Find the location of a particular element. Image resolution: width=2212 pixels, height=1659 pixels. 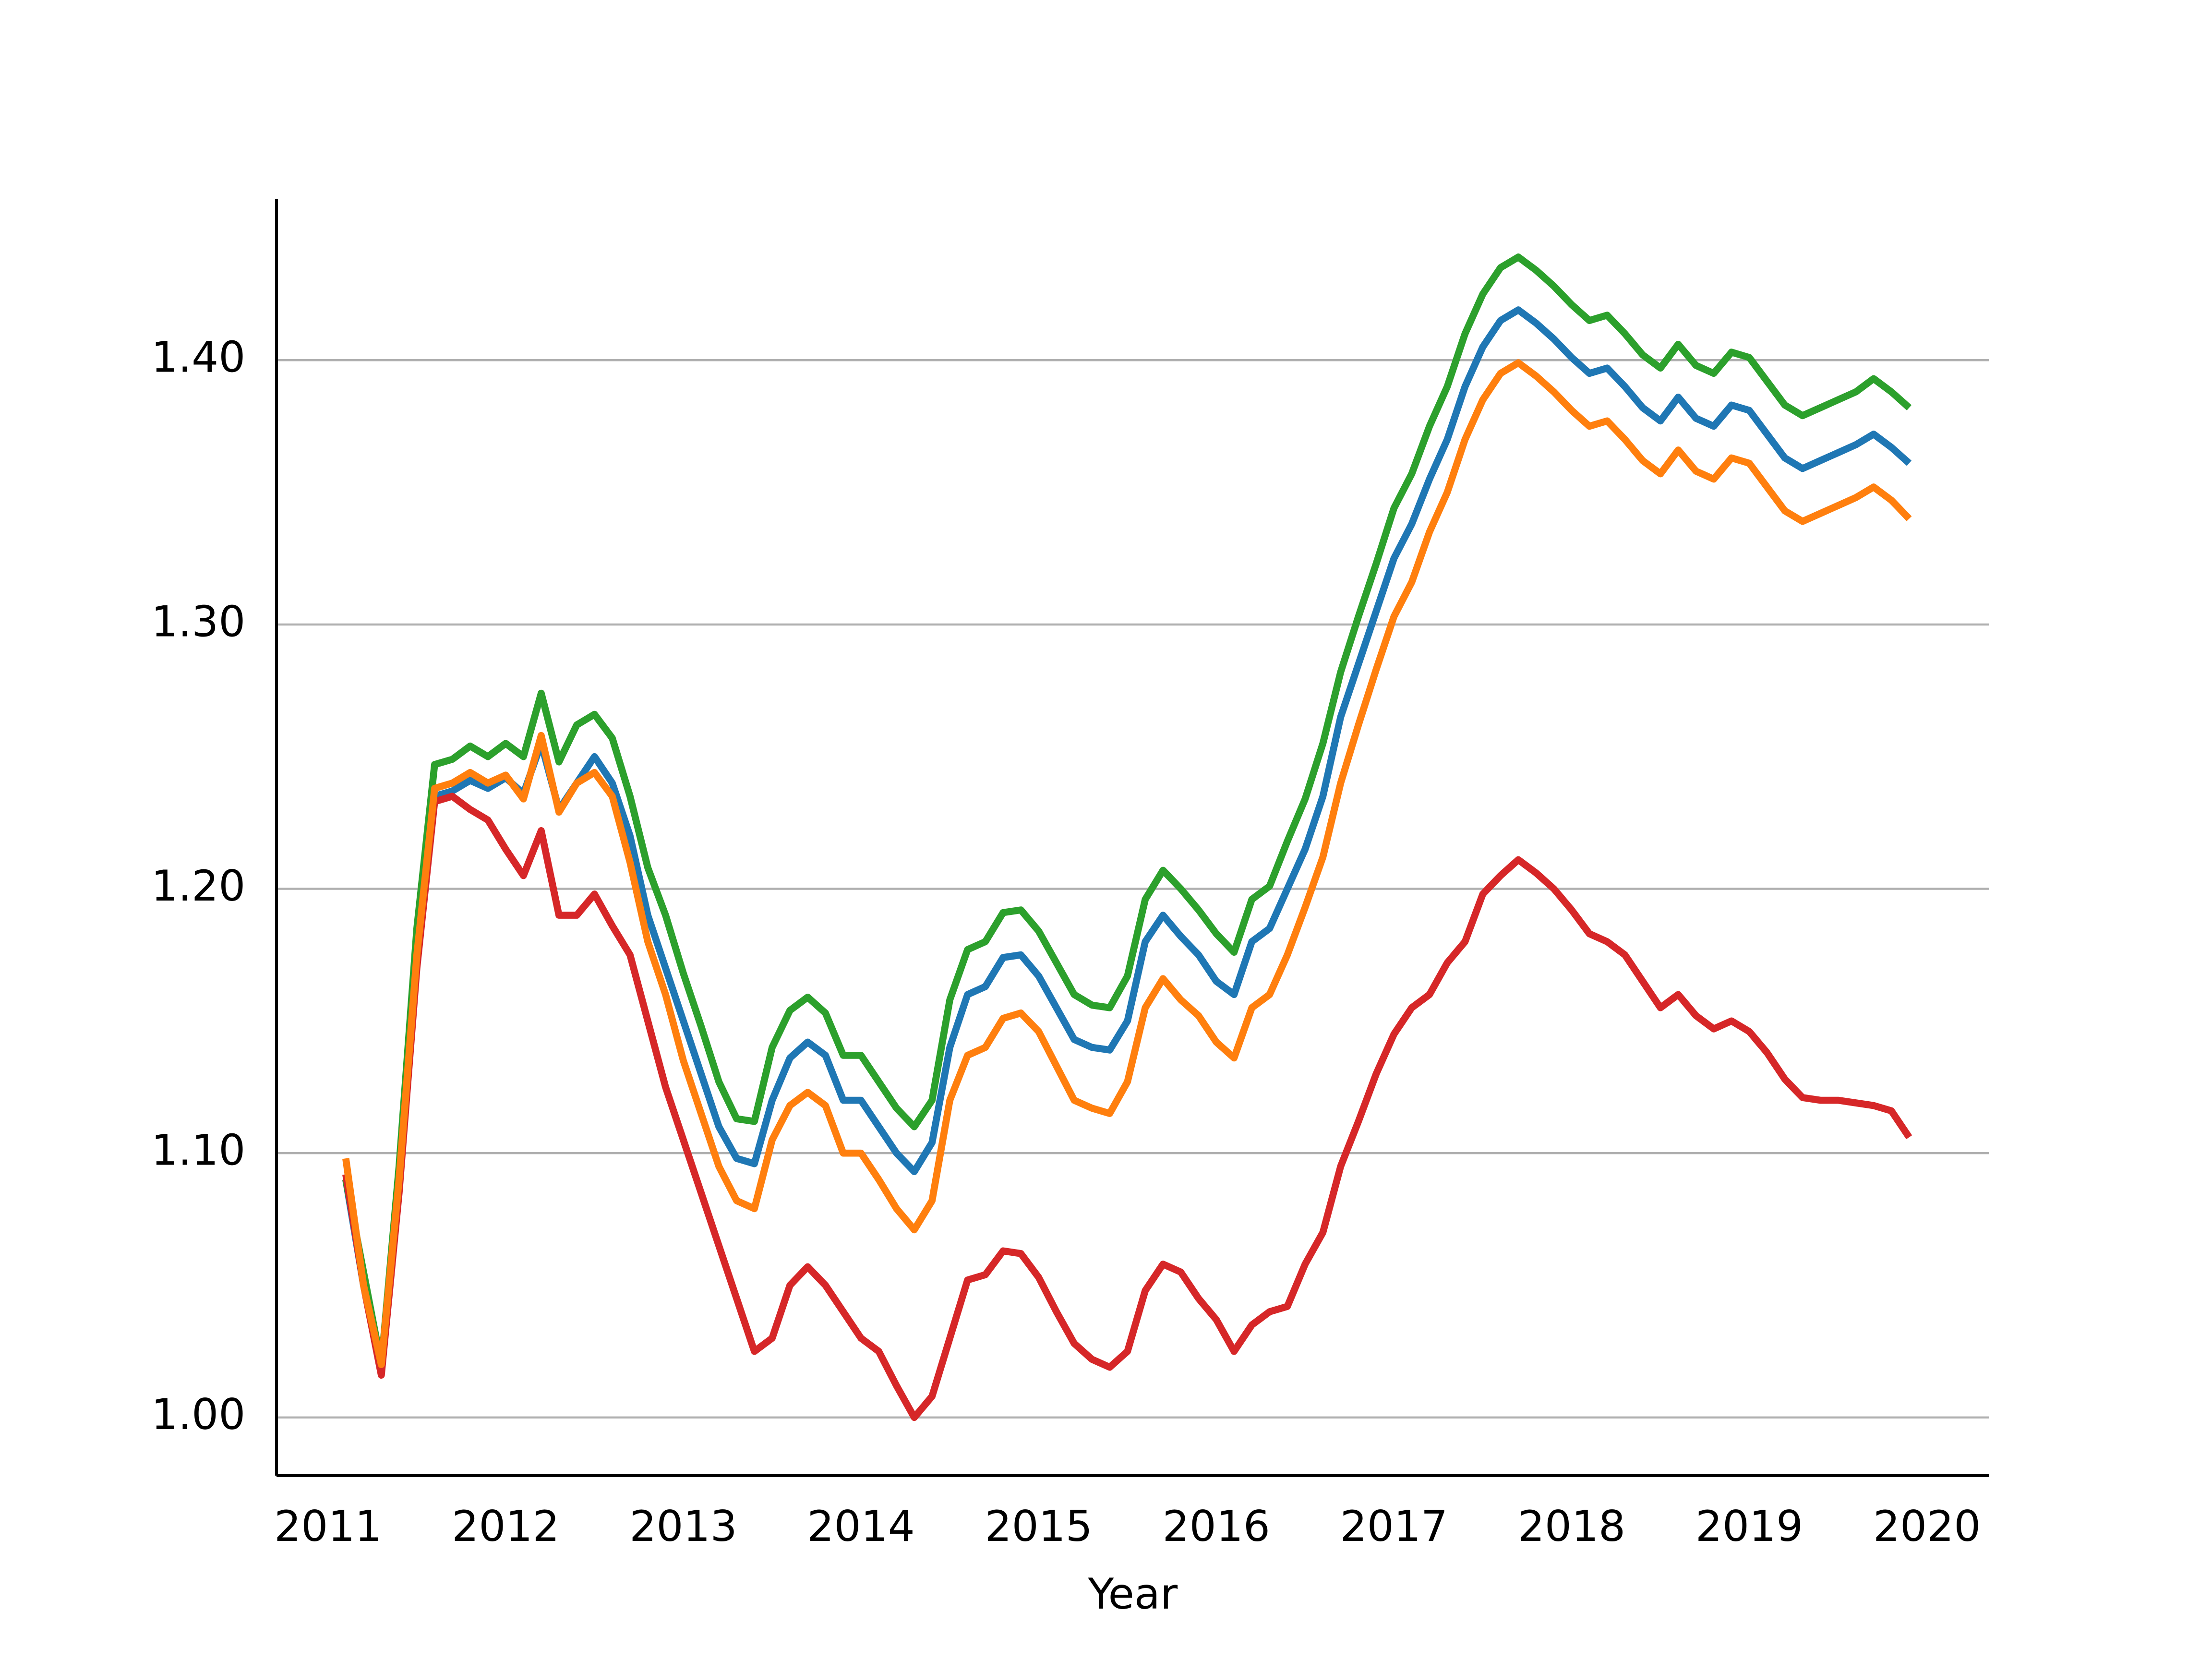

x-tick-label: 2013 is located at coordinates (683, 1526).